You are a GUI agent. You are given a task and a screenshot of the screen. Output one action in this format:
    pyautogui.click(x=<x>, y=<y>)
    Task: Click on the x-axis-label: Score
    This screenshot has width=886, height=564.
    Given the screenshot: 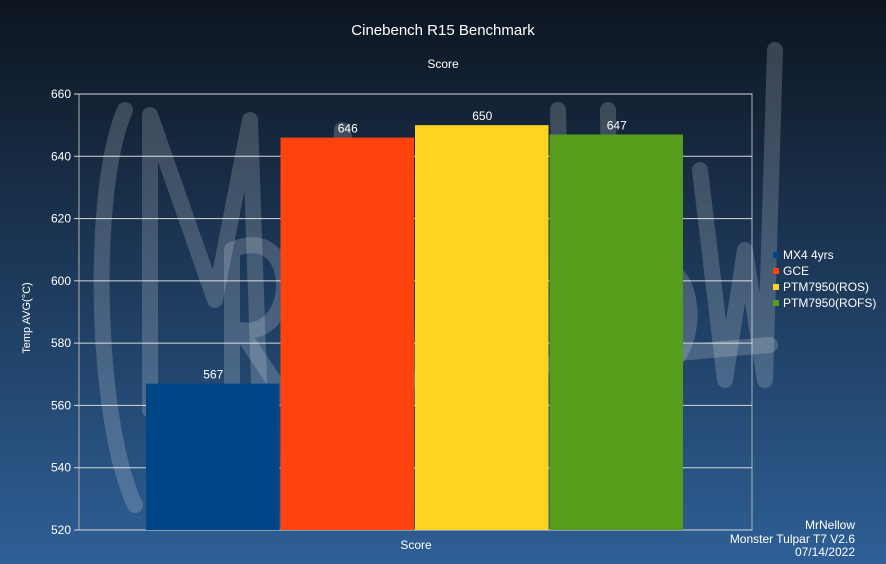 What is the action you would take?
    pyautogui.click(x=416, y=545)
    